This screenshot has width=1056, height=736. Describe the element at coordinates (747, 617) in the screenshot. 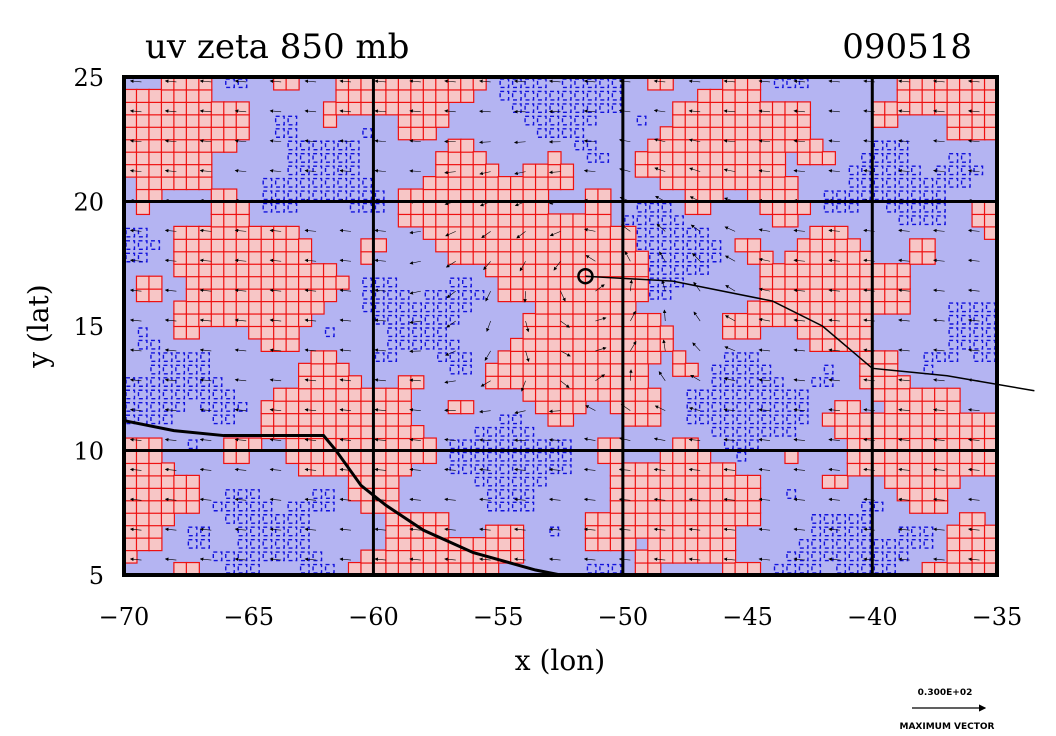

I see `x-tick-label: −45` at that location.